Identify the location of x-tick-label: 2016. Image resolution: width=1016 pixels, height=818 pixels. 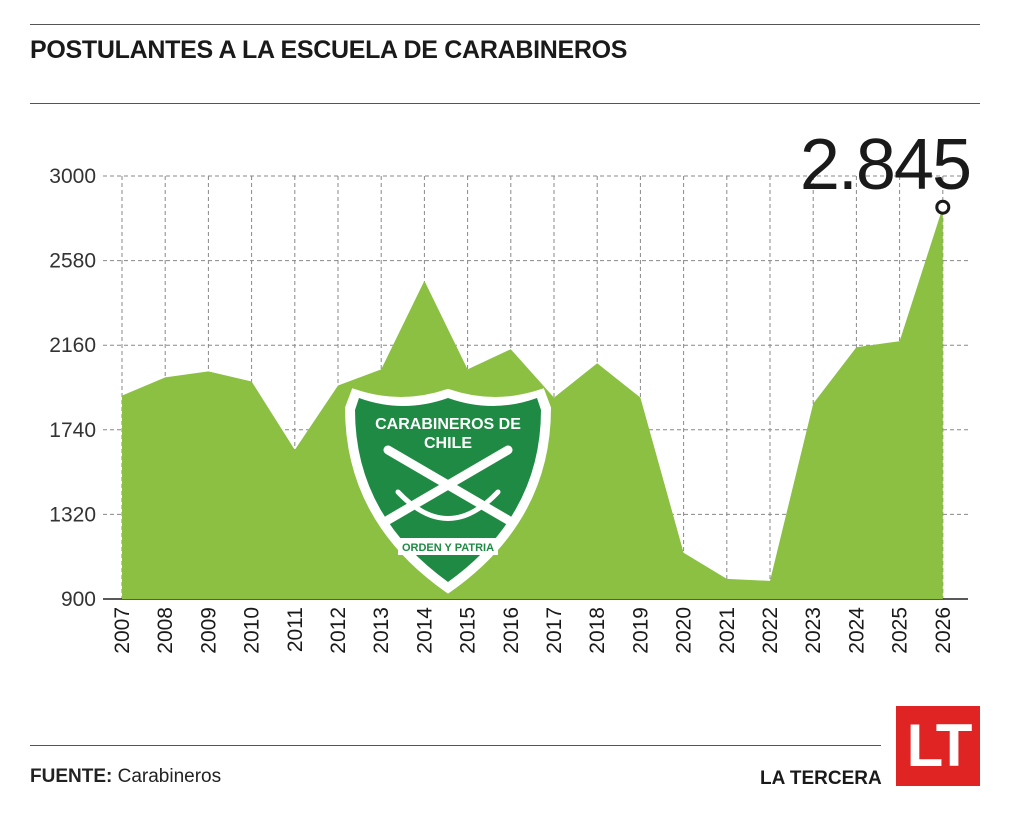
(511, 630).